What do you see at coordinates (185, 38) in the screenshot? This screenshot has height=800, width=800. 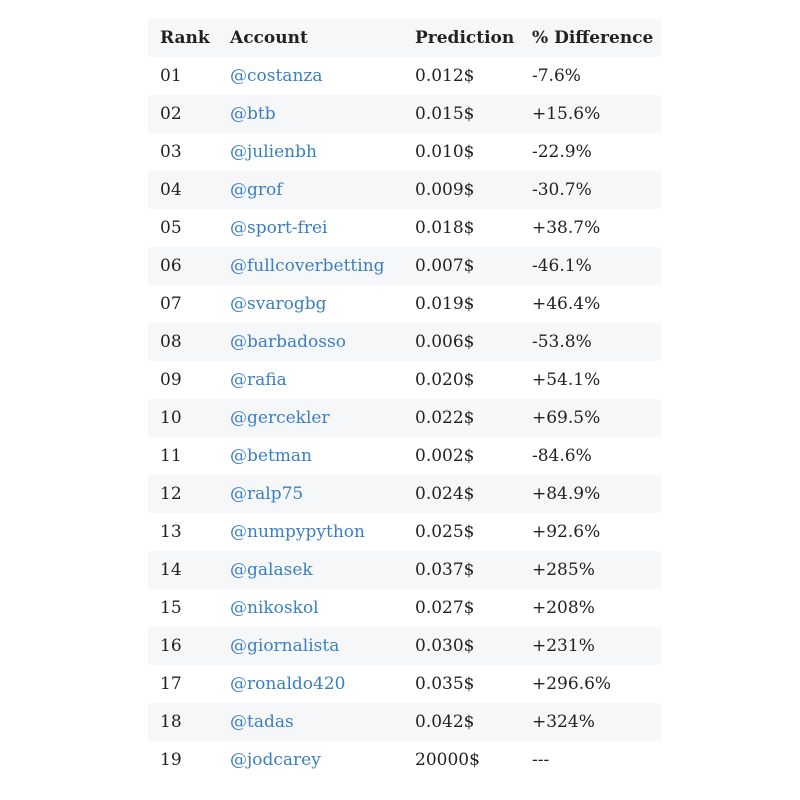 I see `rank-header: Rank` at bounding box center [185, 38].